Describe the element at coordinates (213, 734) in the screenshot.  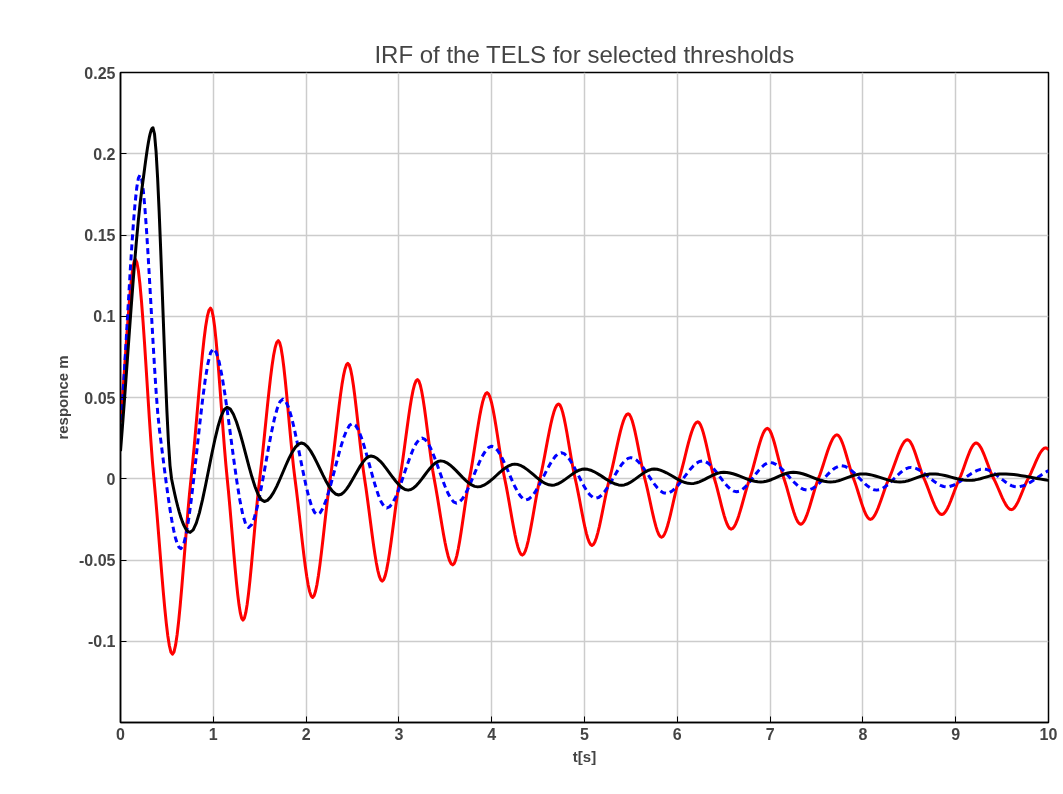
I see `x-tick-label: 1` at that location.